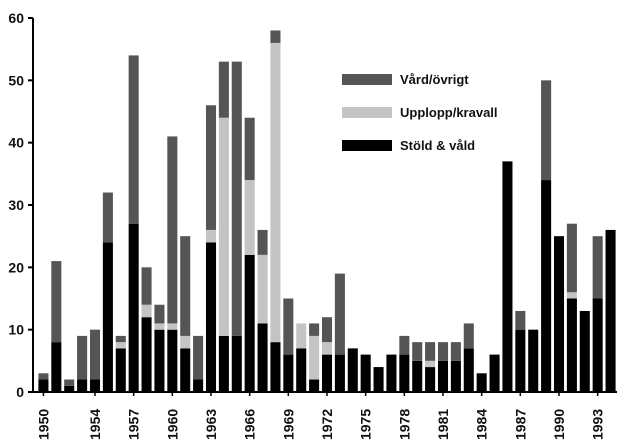 This screenshot has width=617, height=442. I want to click on y-tick-labels: 0 10 20 30 40 50 60, so click(16, 205).